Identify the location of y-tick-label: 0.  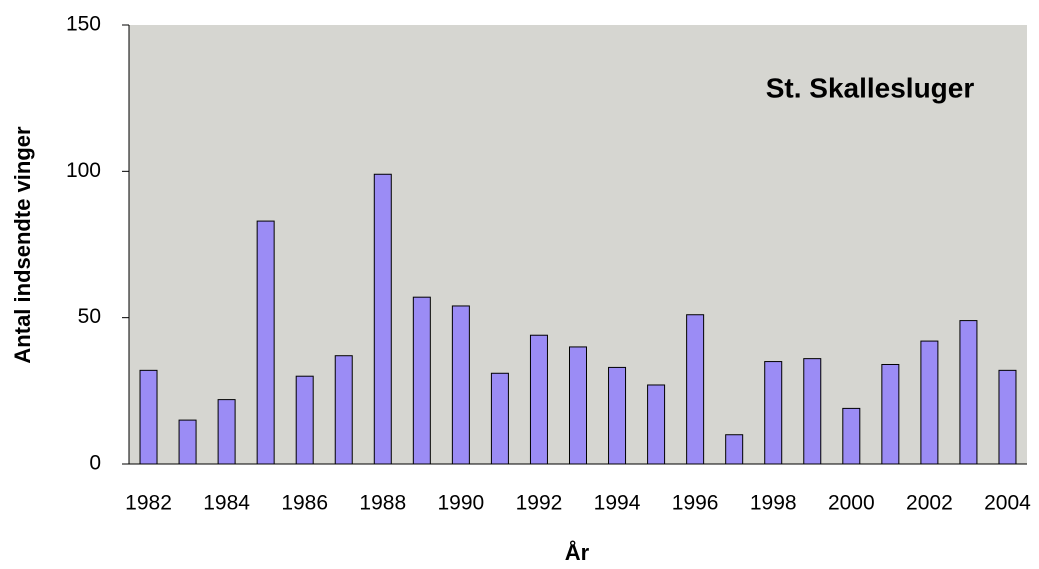
(95, 463).